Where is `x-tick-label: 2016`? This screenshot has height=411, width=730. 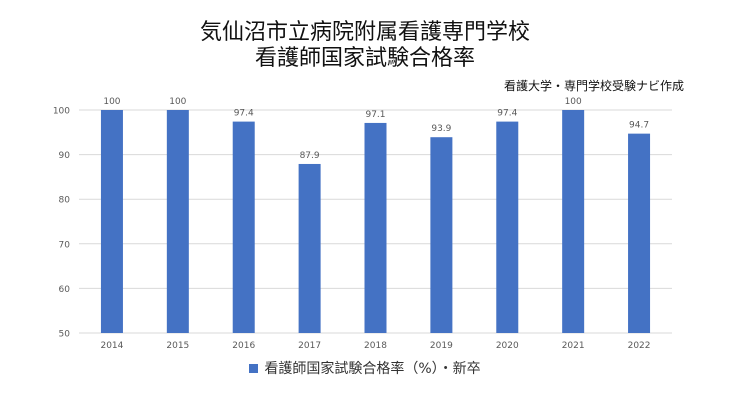 x-tick-label: 2016 is located at coordinates (243, 346).